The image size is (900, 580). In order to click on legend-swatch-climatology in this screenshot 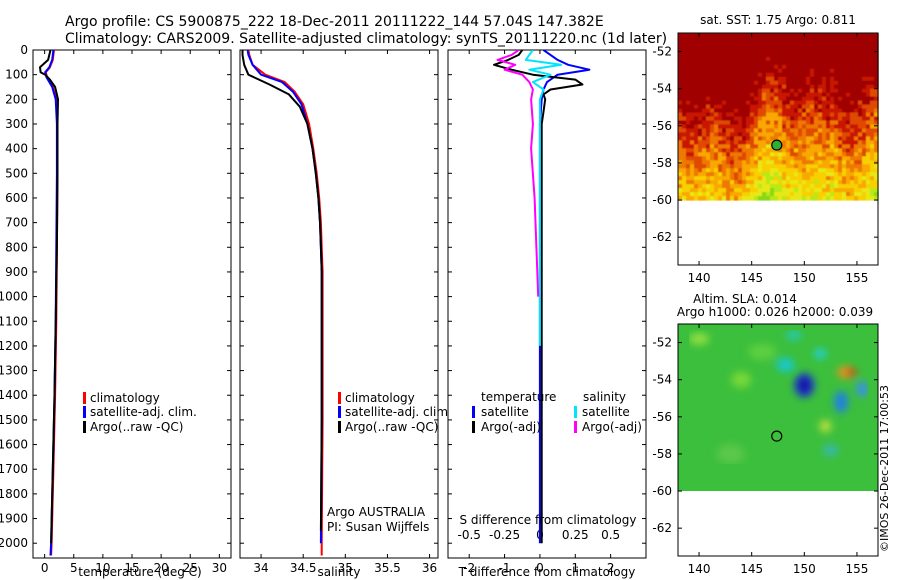, I will do `click(339, 398)`.